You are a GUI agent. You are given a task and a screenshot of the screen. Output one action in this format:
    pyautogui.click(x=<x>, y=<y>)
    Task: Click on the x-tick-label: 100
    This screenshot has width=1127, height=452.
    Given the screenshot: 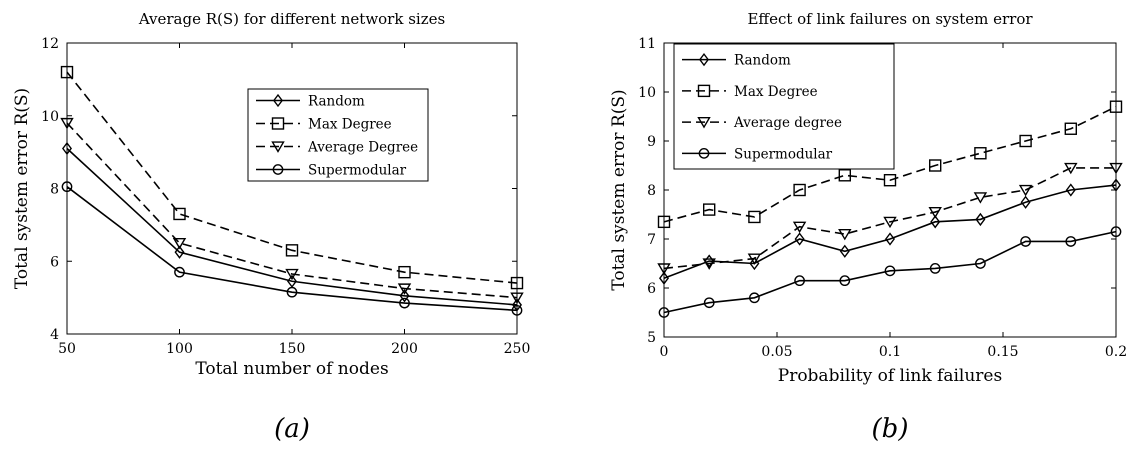 What is the action you would take?
    pyautogui.click(x=179, y=349)
    